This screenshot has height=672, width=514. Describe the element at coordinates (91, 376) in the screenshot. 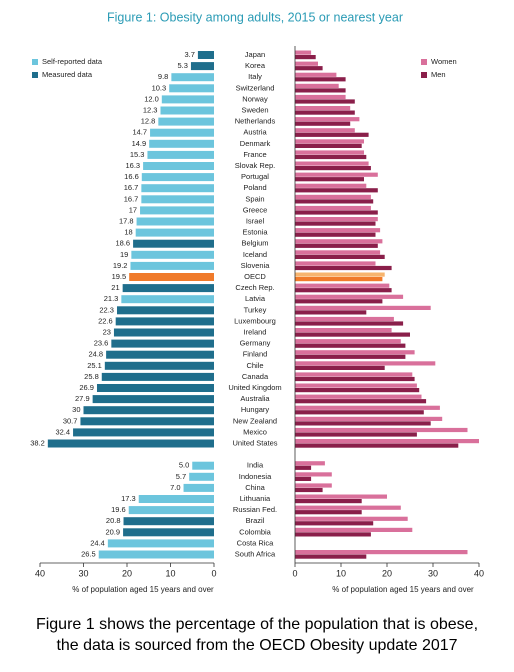

I see `value-label: 25.8` at that location.